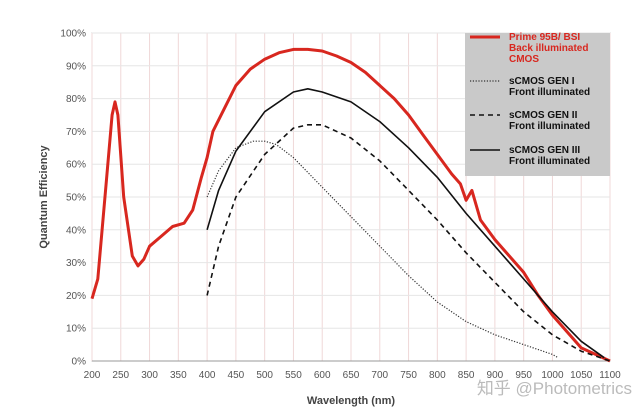  I want to click on legend-entry: sCMOS GEN I, so click(542, 81).